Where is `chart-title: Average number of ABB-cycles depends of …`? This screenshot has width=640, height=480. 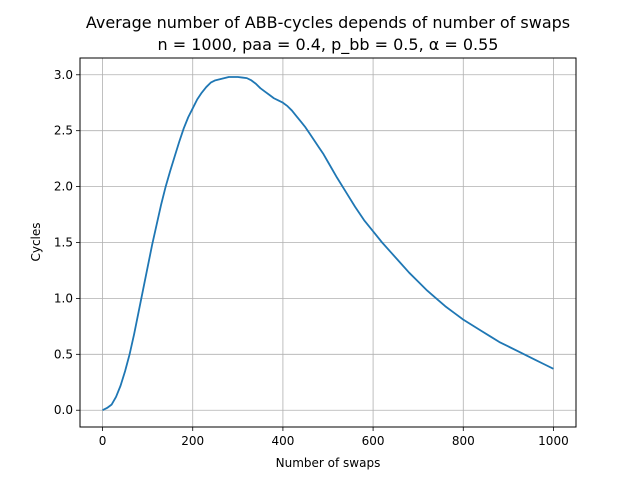
chart-title: Average number of ABB-cycles depends of … is located at coordinates (328, 22).